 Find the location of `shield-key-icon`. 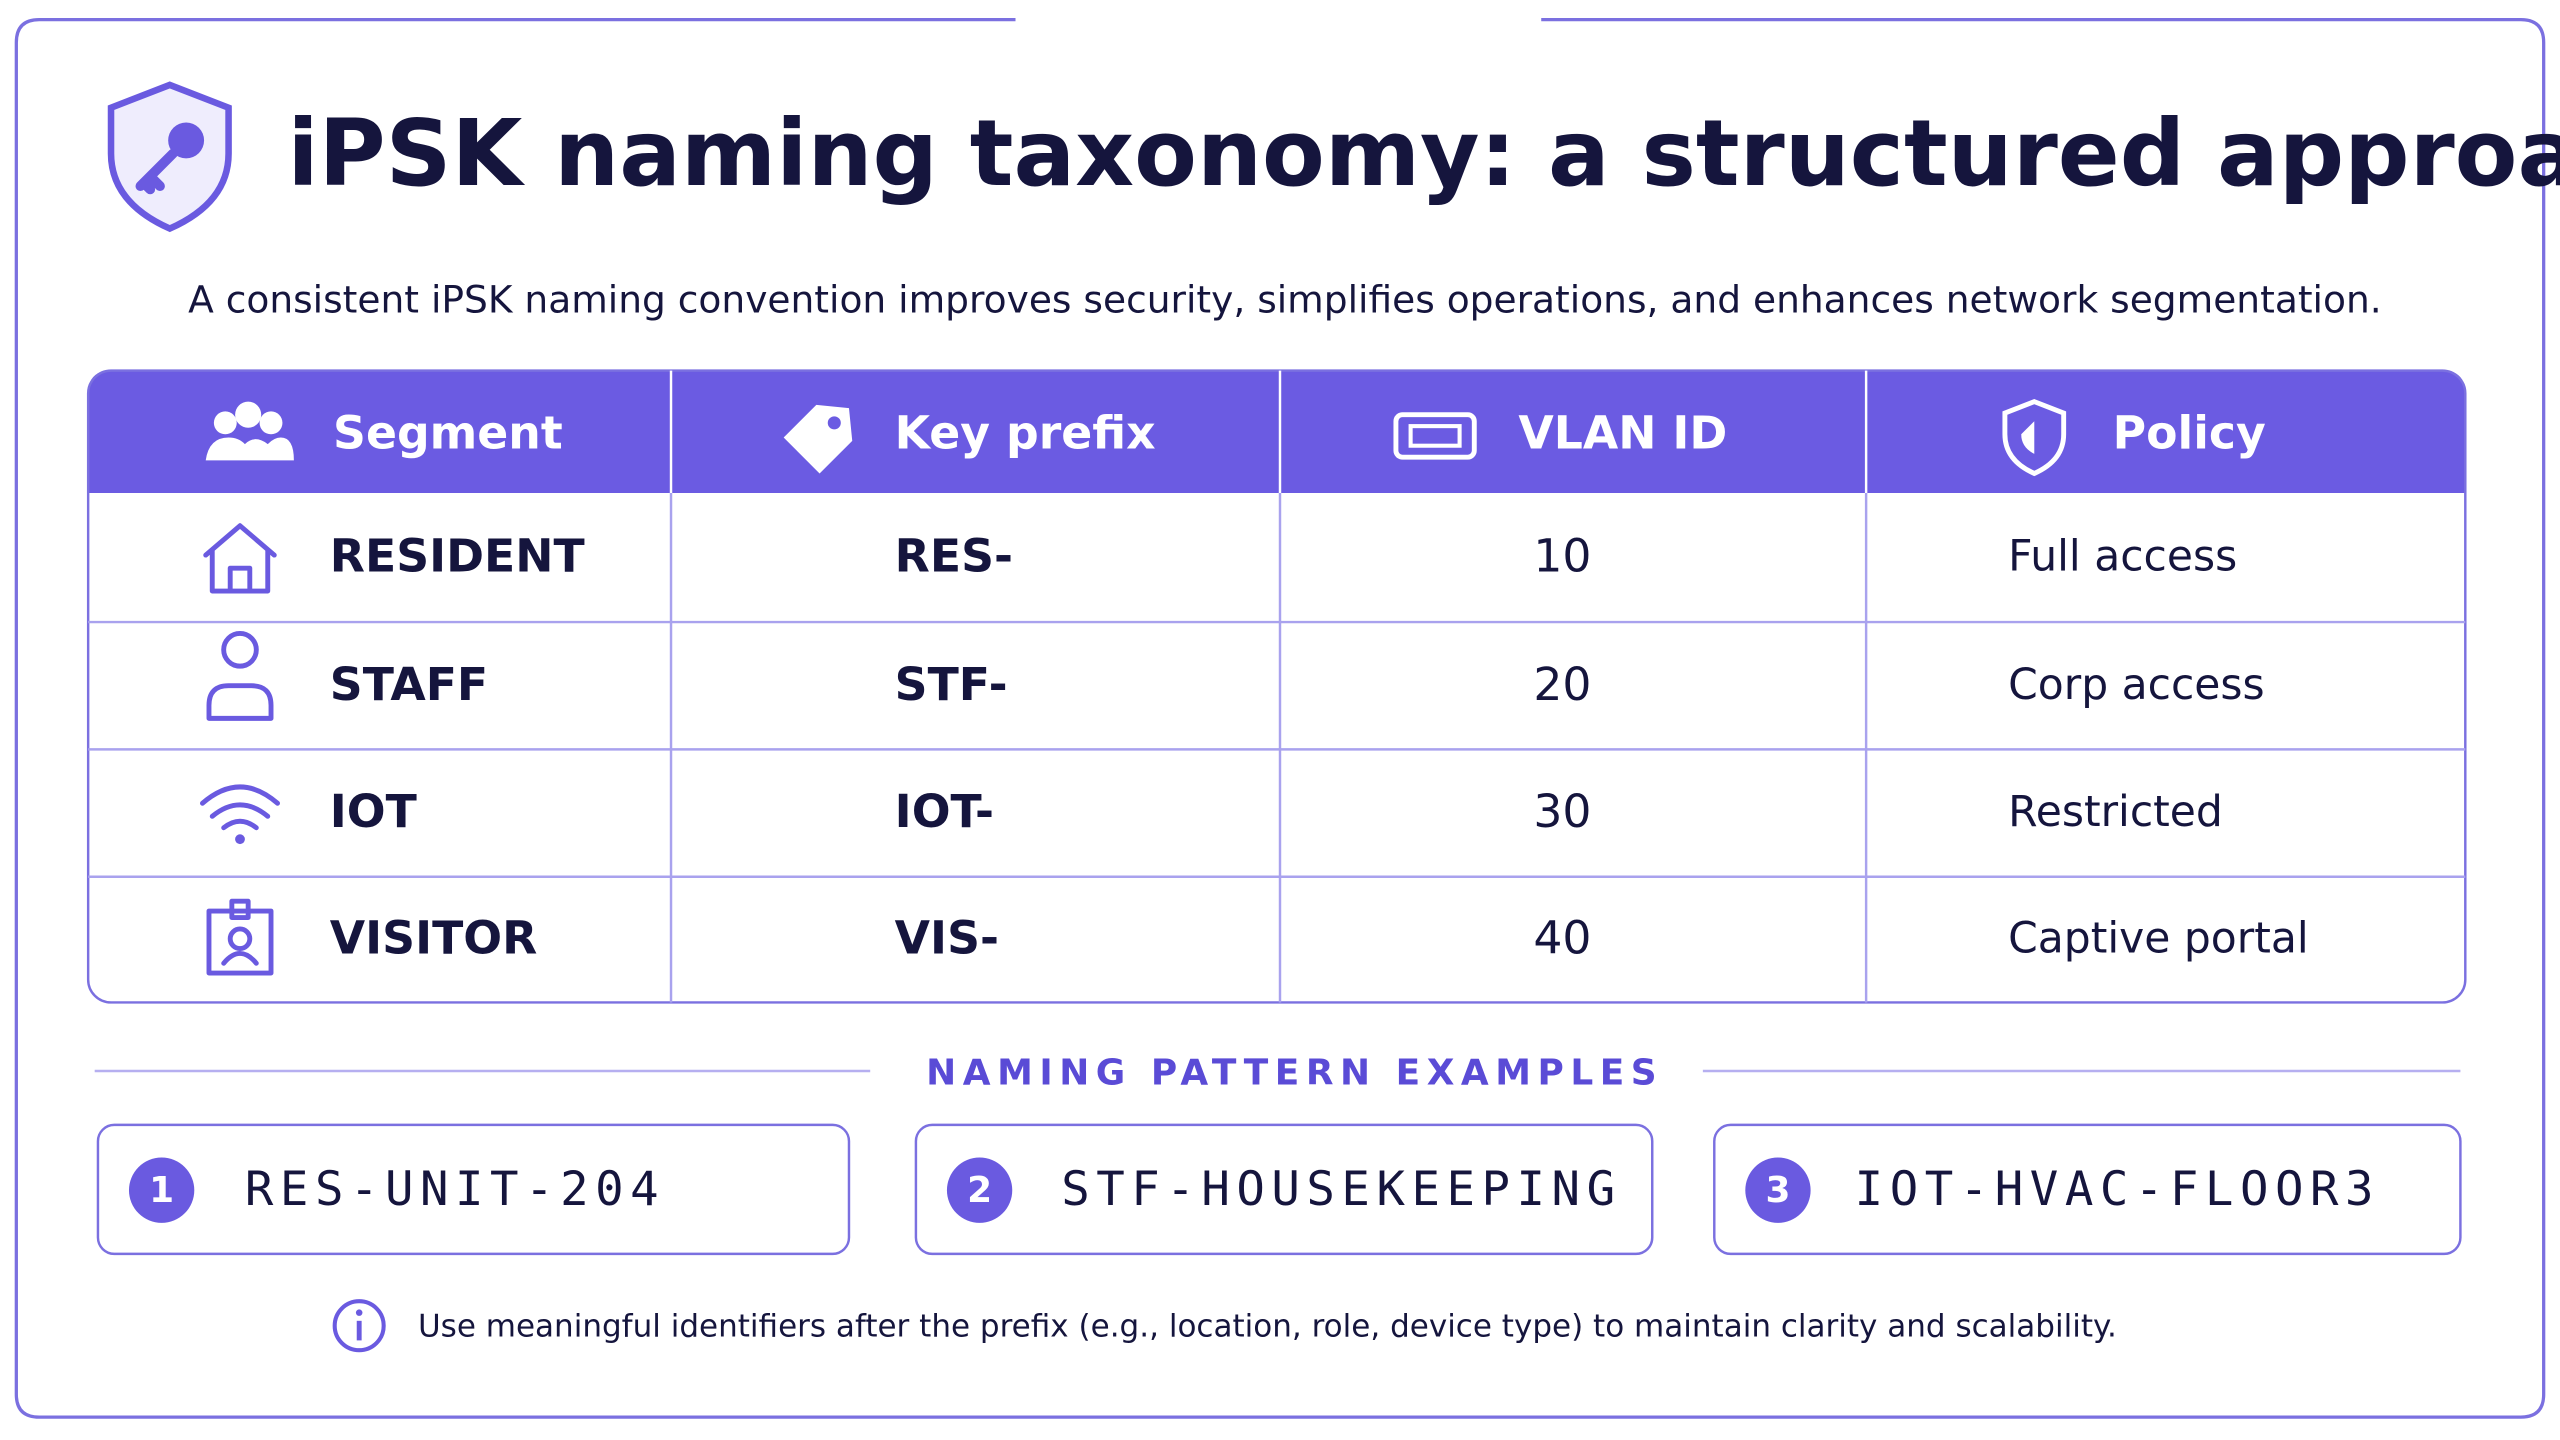

shield-key-icon is located at coordinates (169, 157).